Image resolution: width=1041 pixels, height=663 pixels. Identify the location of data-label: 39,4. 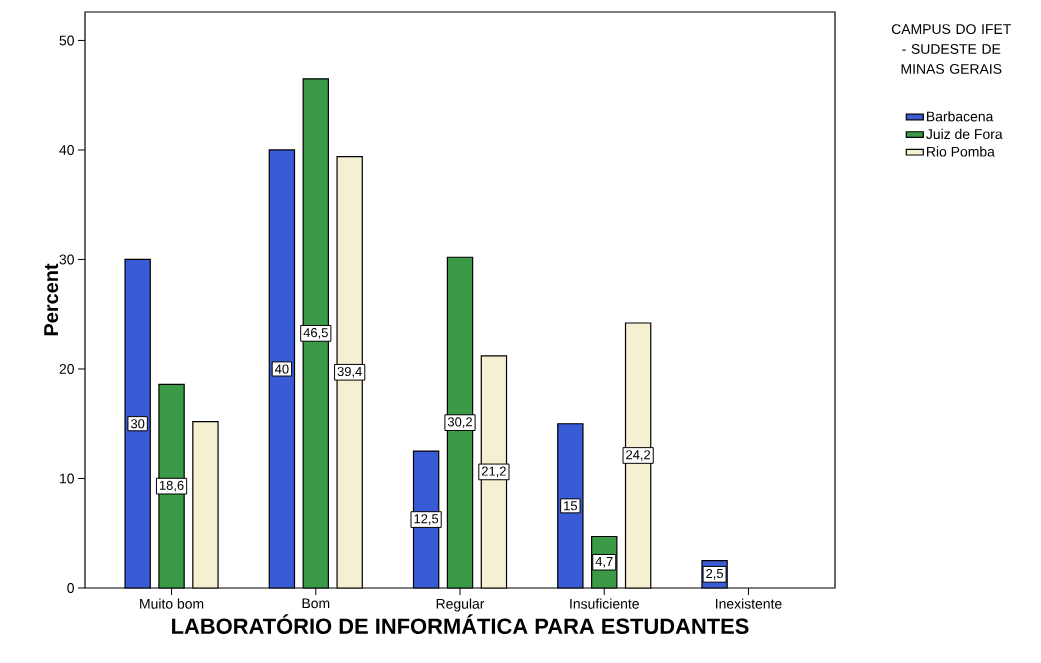
(349, 372).